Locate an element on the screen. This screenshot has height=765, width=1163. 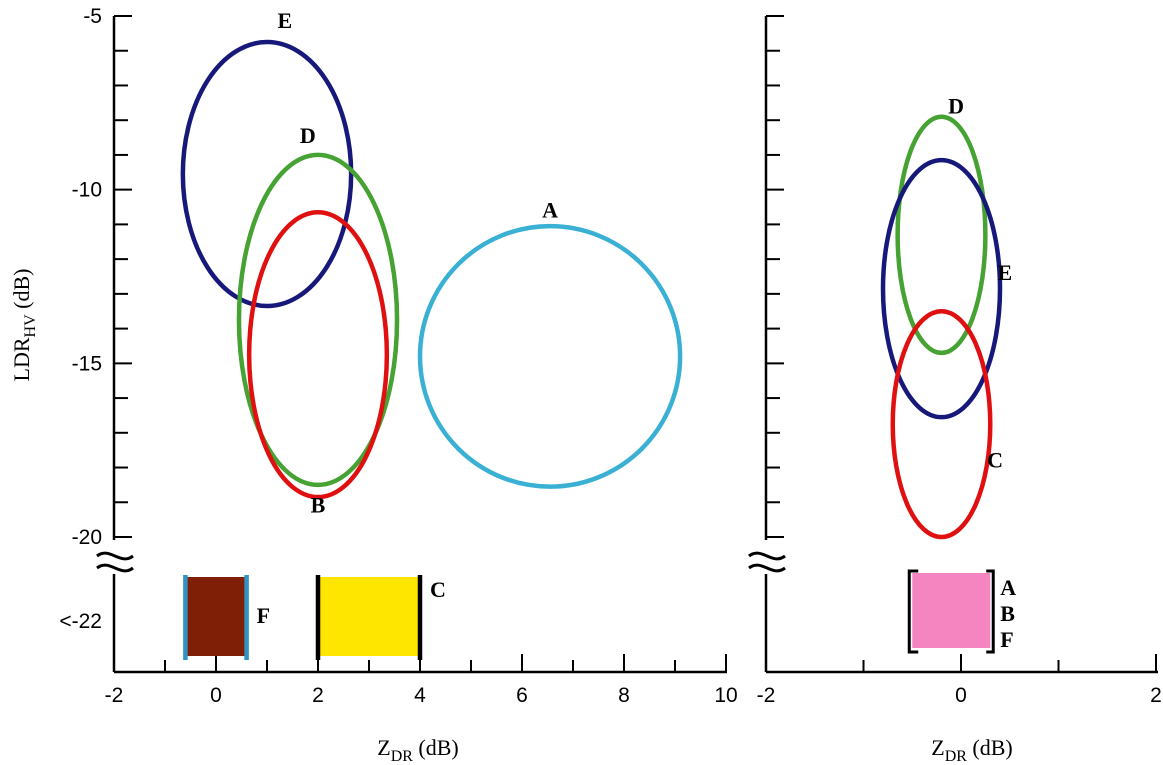
x-tick-label: 8 is located at coordinates (624, 695).